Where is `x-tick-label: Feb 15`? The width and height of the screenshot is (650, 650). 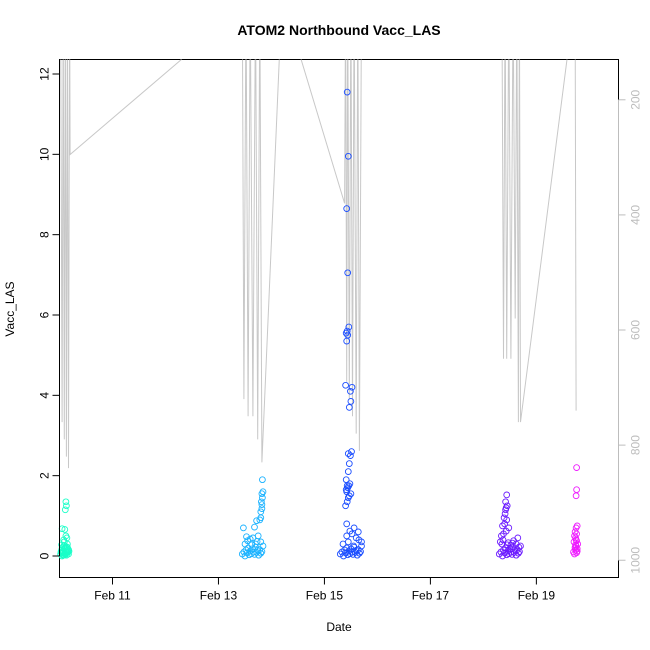
x-tick-label: Feb 15 is located at coordinates (325, 596).